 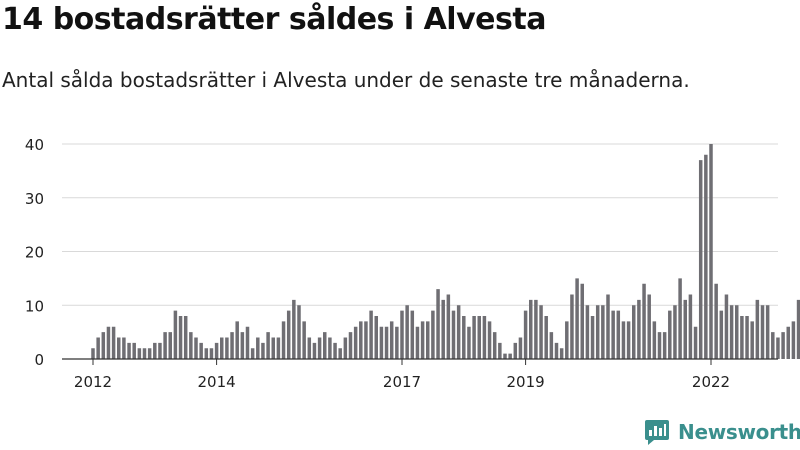 I want to click on y-tick-label: 40, so click(x=34, y=145).